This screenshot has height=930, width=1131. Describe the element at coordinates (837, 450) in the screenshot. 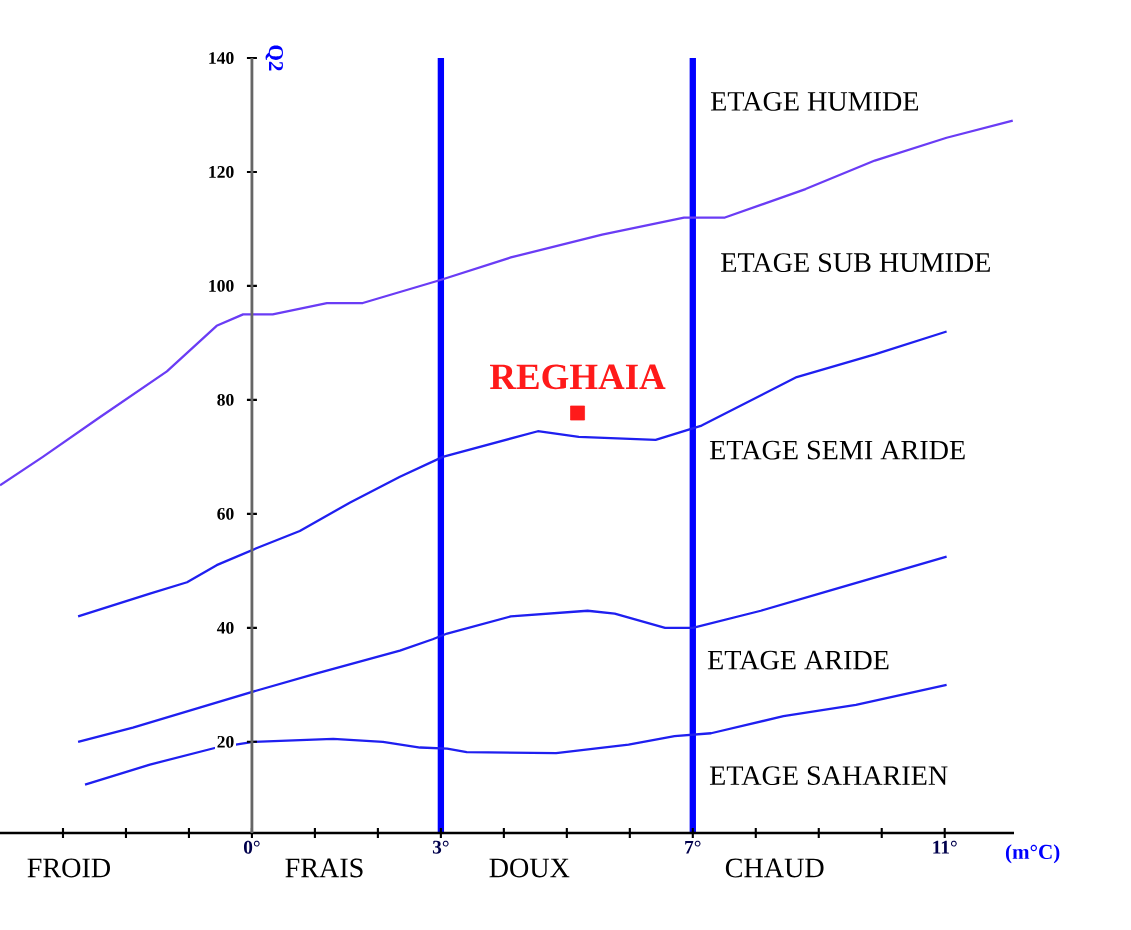

I see `annotation: ETAGE SEMI ARIDE` at that location.